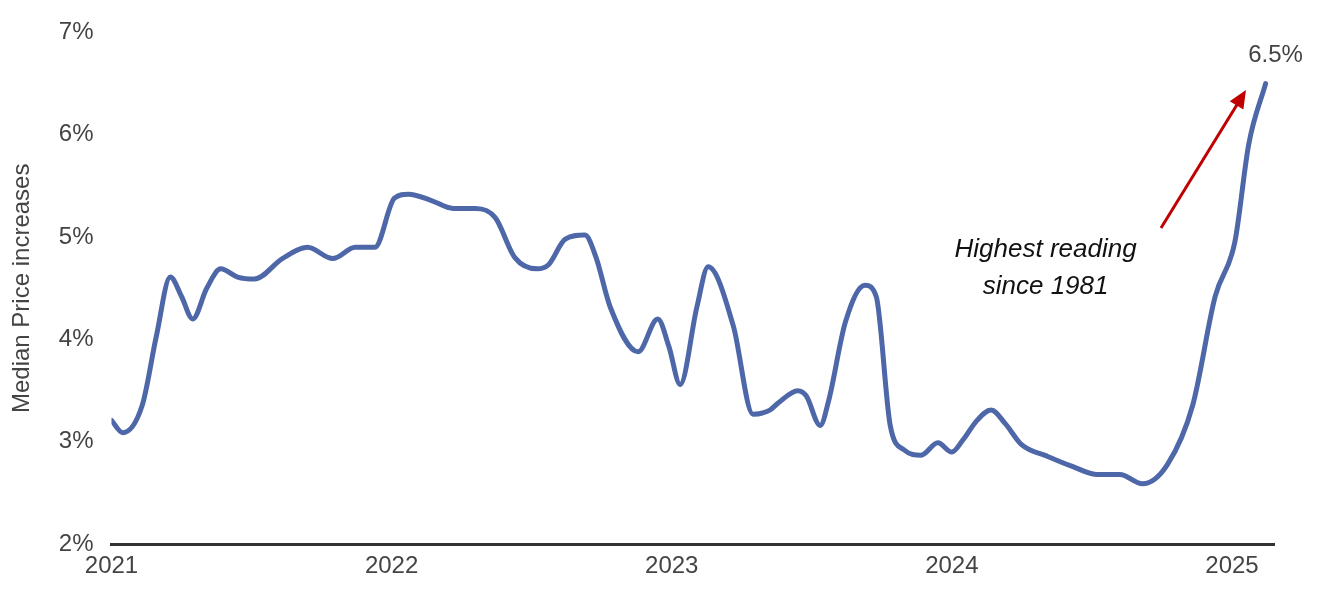 Image resolution: width=1324 pixels, height=593 pixels. Describe the element at coordinates (21, 288) in the screenshot. I see `y-axis-title: Median Price increases` at that location.